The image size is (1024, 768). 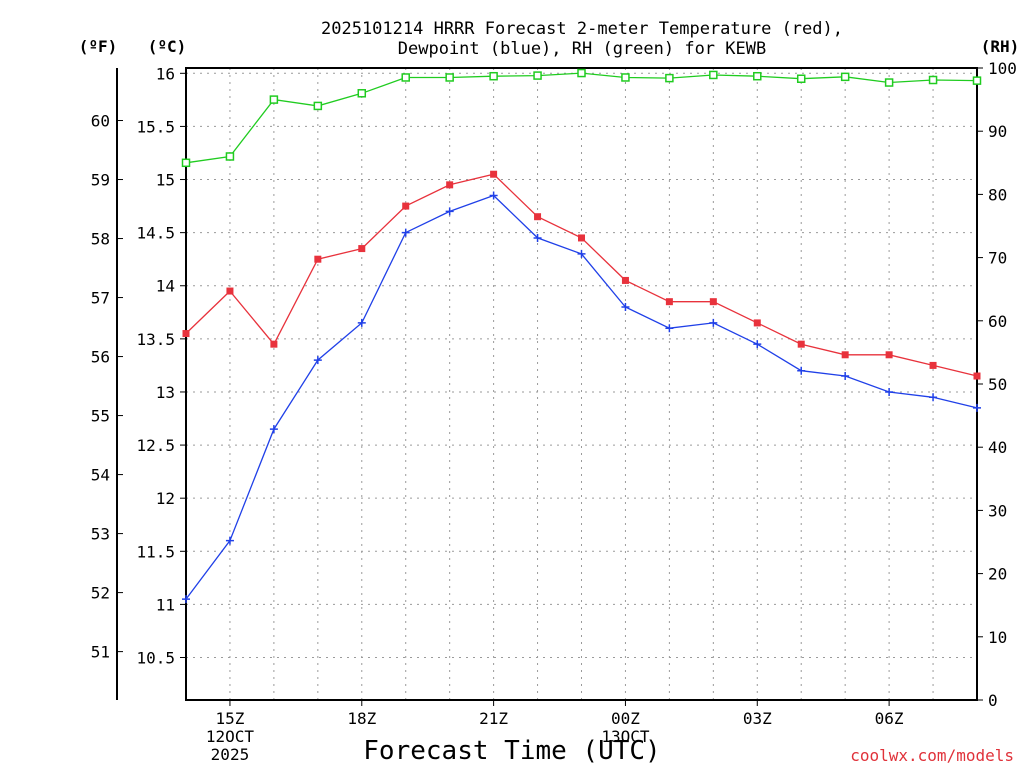 I want to click on celsius-tick-label: 11, so click(x=165, y=604).